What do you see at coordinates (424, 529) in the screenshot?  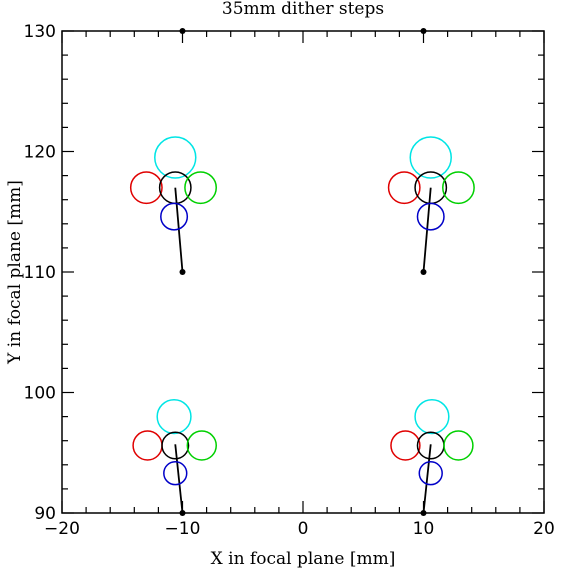 I see `x-tick-label: 10` at bounding box center [424, 529].